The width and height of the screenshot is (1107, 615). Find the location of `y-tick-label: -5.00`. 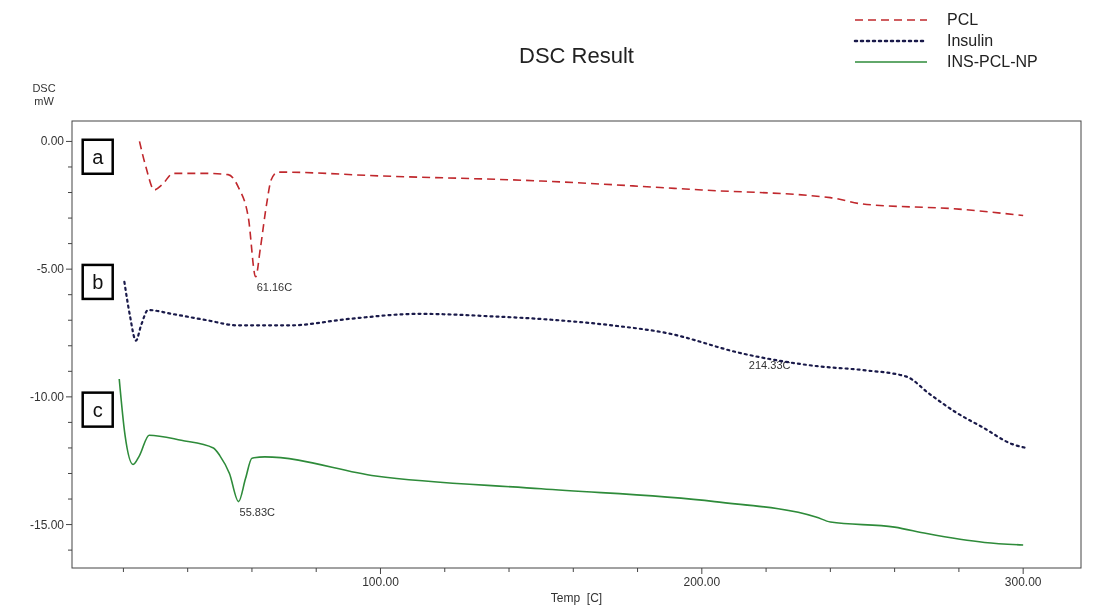

y-tick-label: -5.00 is located at coordinates (50, 269).